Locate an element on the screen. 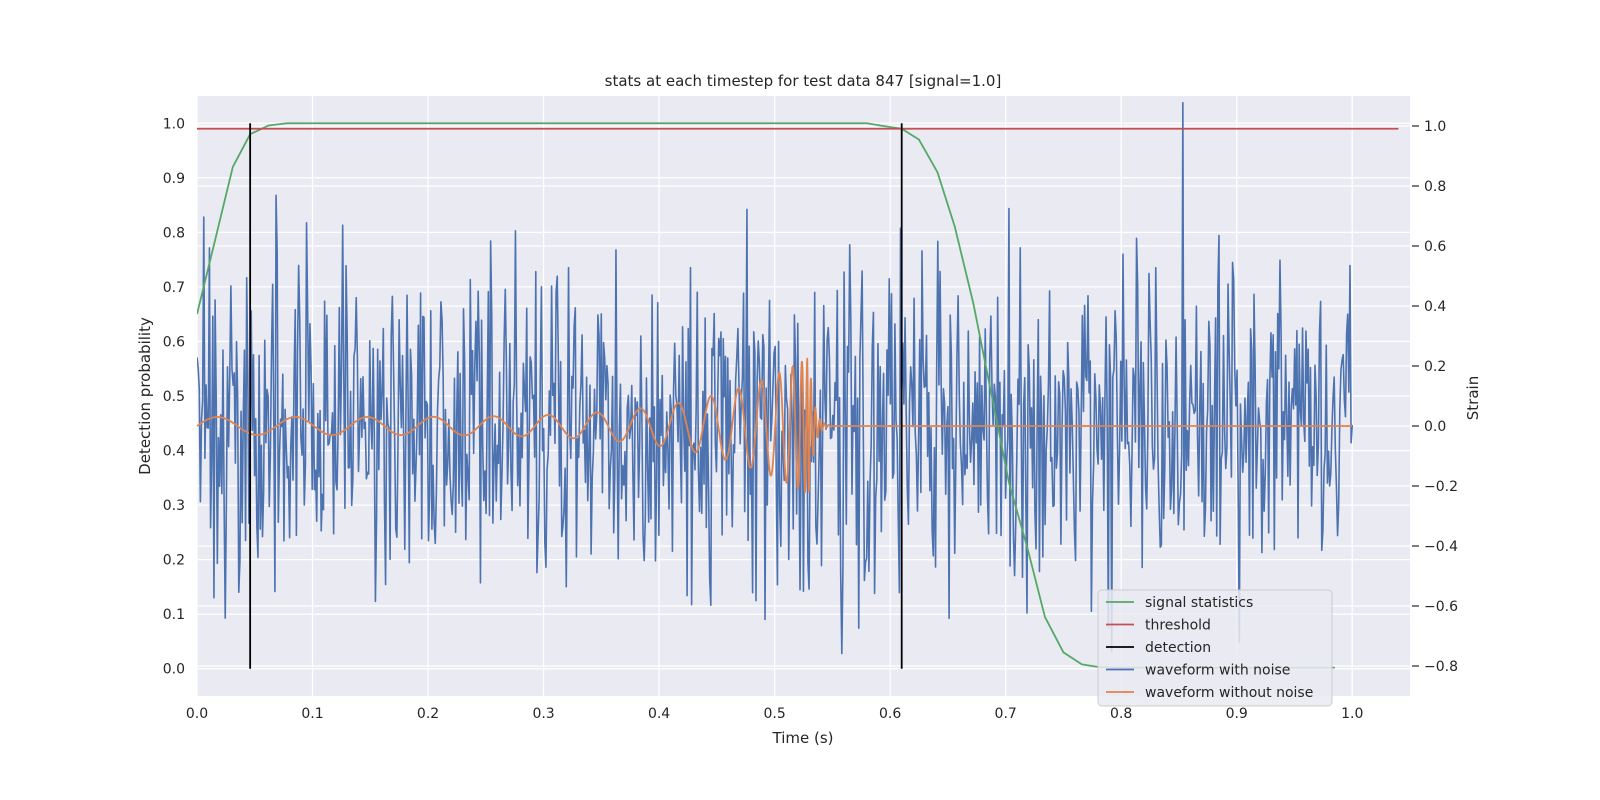 The width and height of the screenshot is (1600, 800). x-tick-label: 1.0 is located at coordinates (1352, 714).